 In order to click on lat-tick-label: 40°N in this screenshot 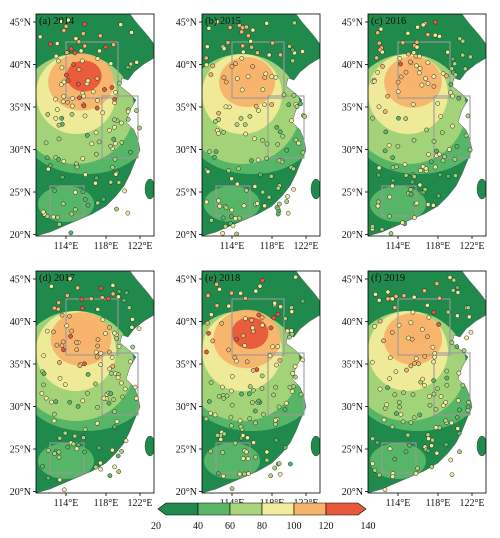, I will do `click(352, 65)`.